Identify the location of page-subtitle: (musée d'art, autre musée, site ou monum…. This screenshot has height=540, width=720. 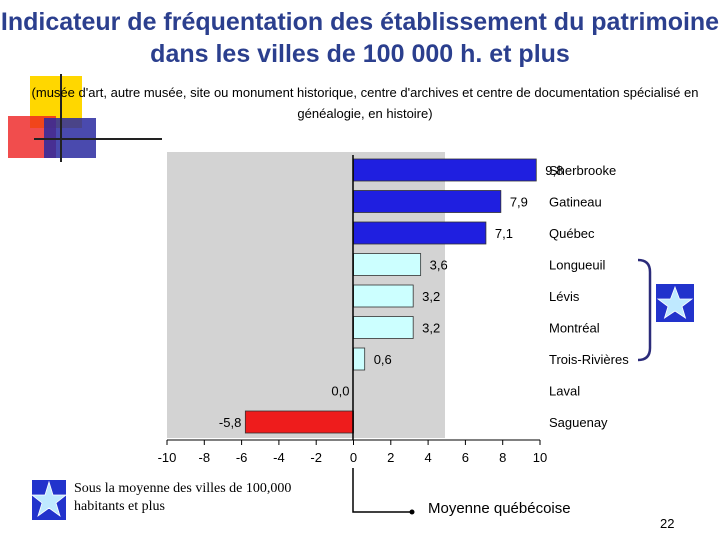
(365, 103).